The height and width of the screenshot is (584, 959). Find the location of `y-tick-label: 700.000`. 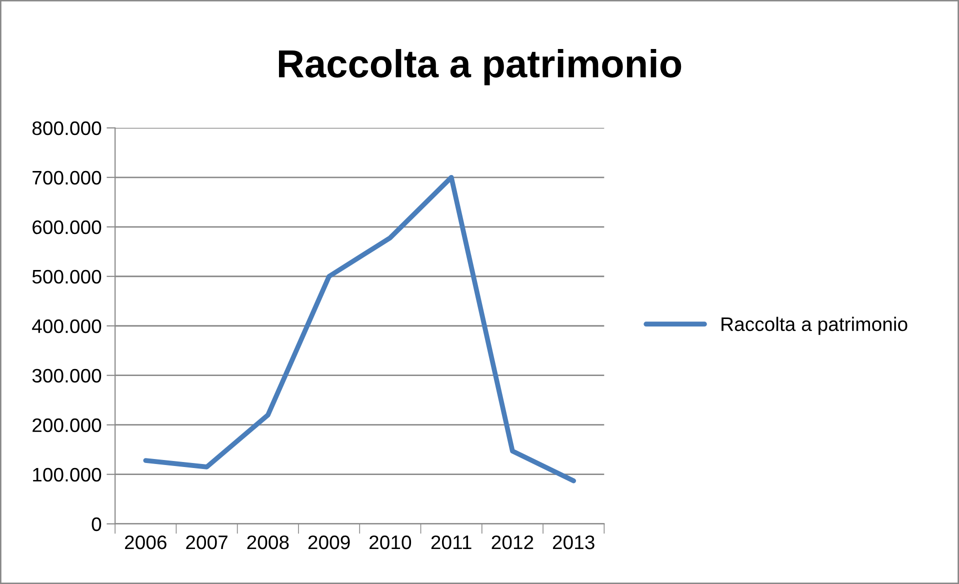

y-tick-label: 700.000 is located at coordinates (67, 177).